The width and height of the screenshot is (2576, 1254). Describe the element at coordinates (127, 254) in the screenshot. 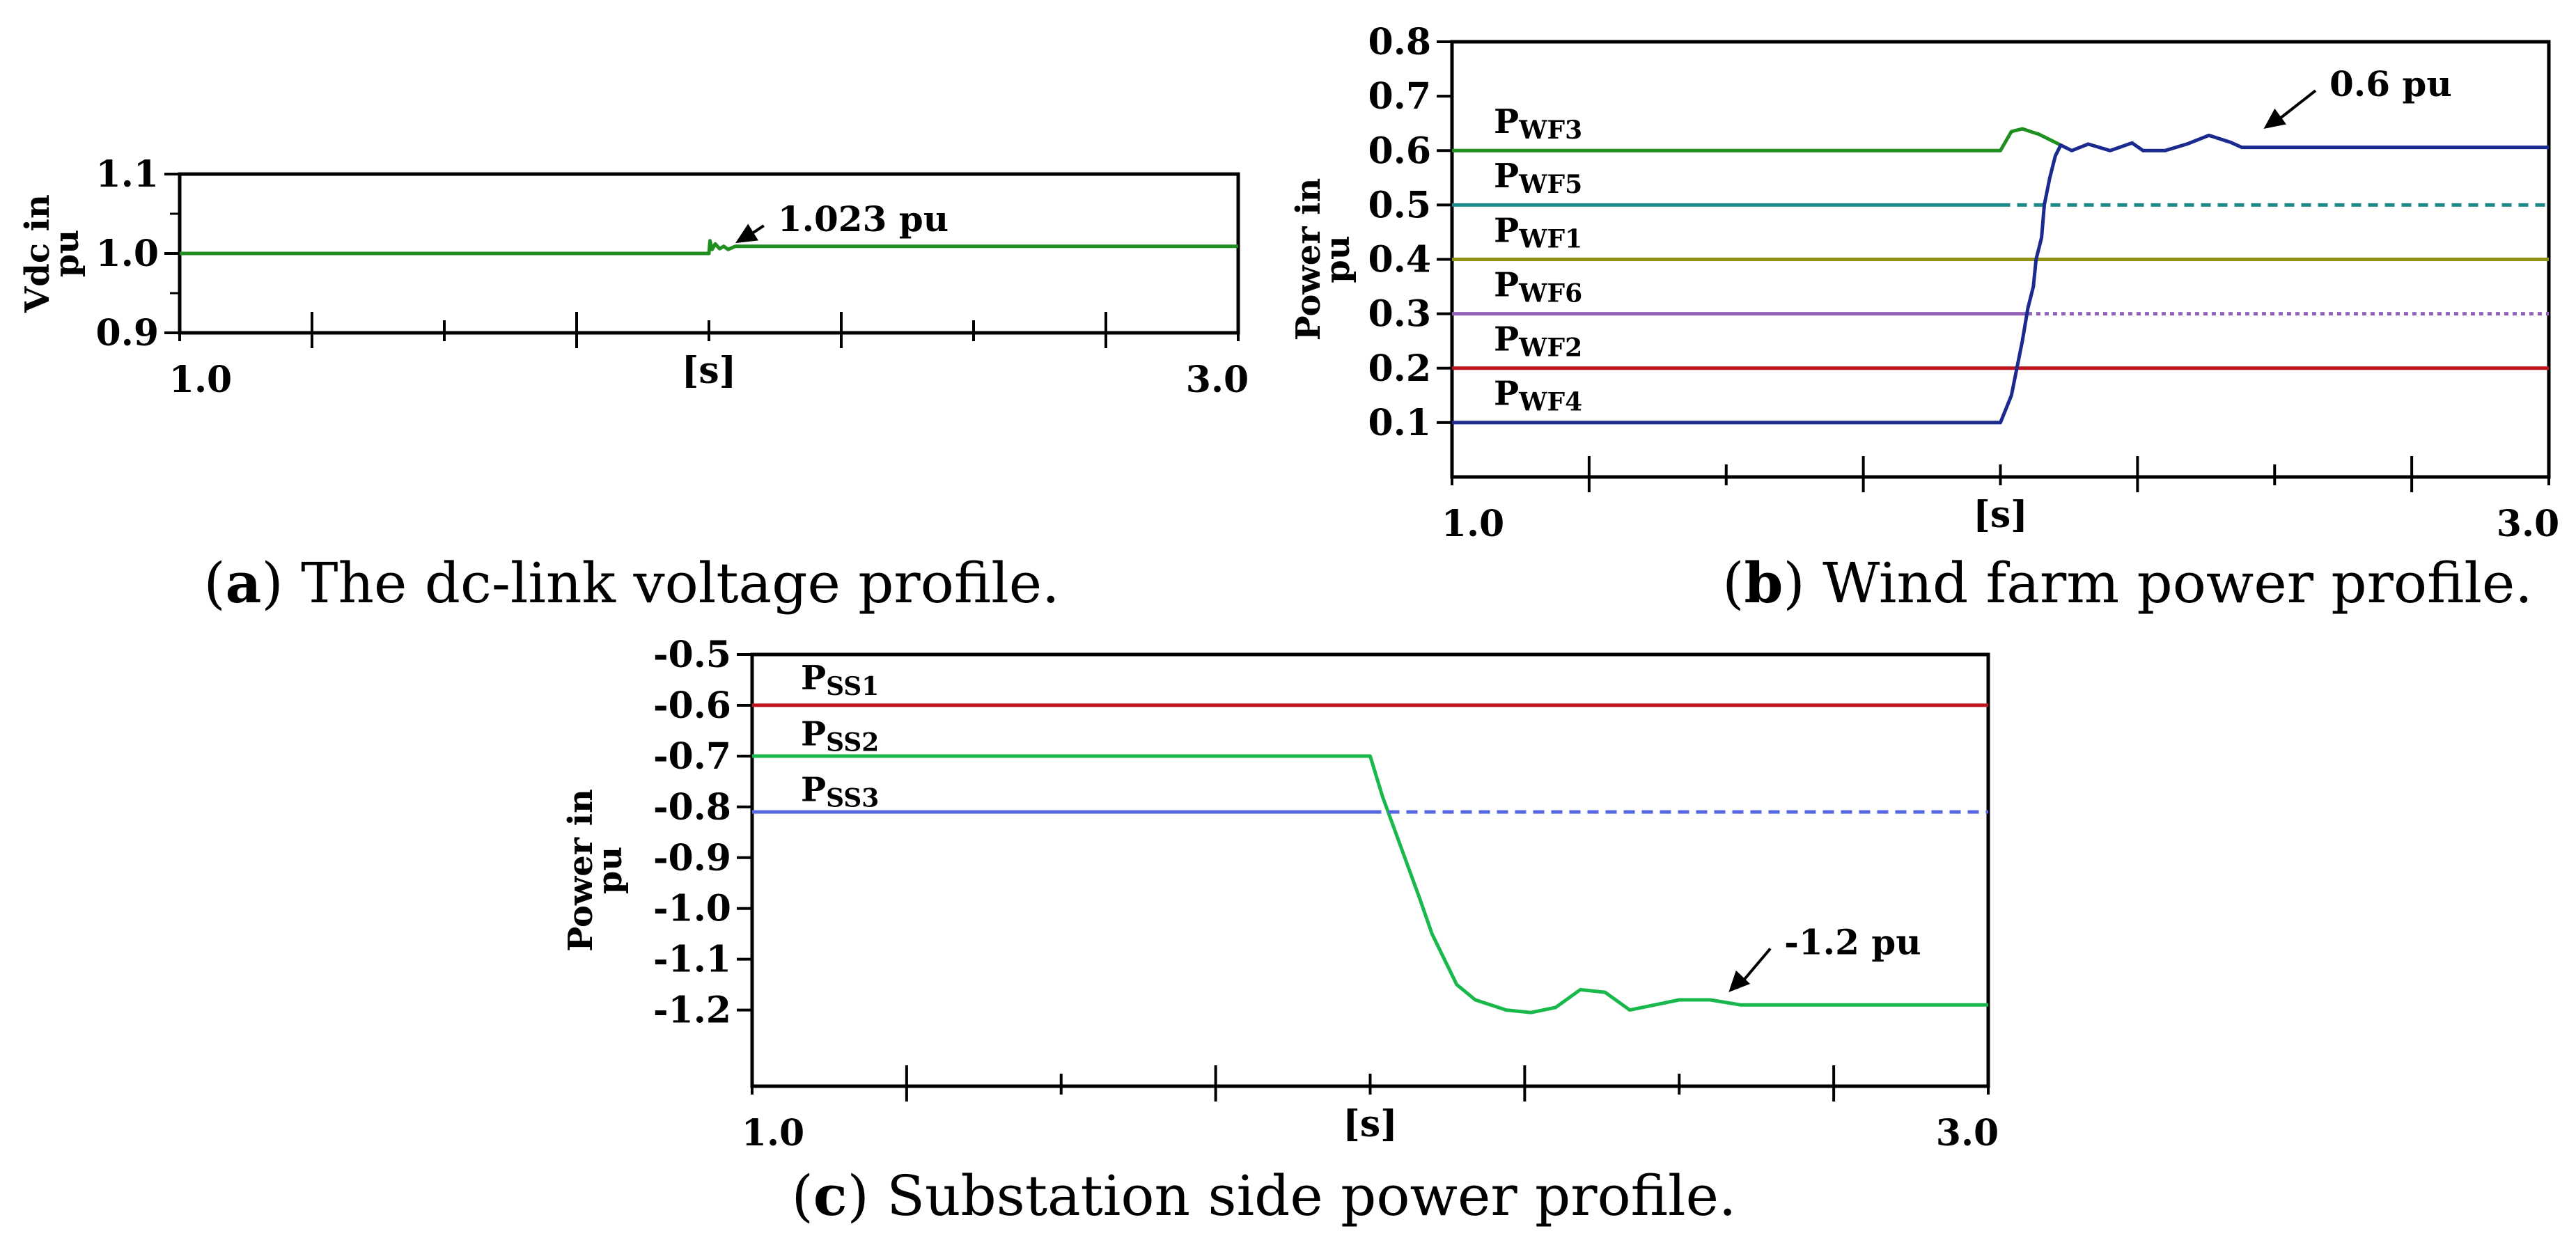

I see `y-tick-label: 1.0` at that location.